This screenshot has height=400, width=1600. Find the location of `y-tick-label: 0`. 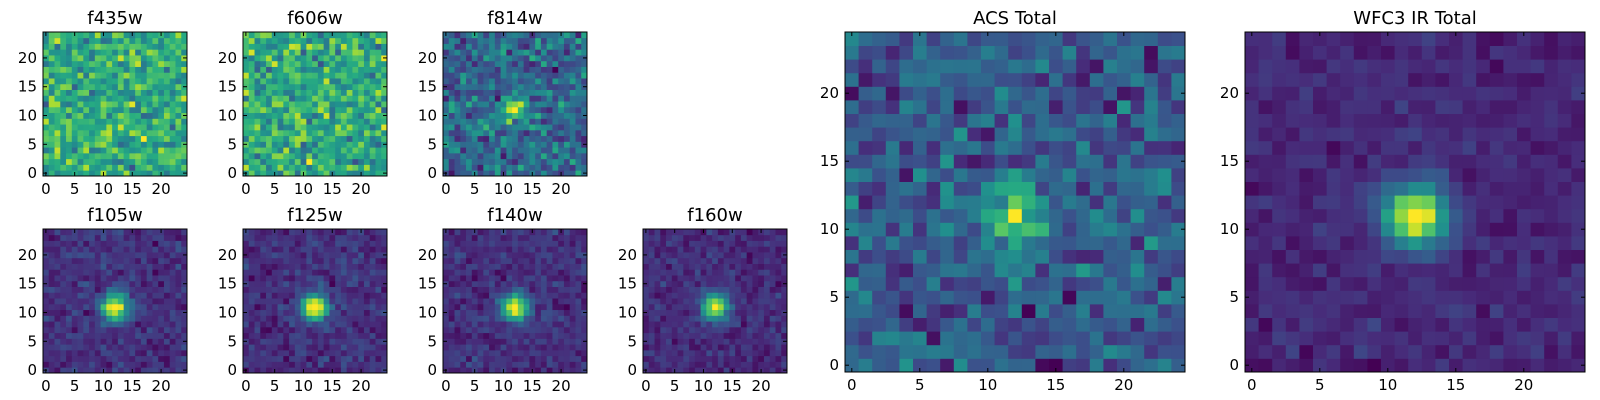

y-tick-label: 0 is located at coordinates (632, 370).